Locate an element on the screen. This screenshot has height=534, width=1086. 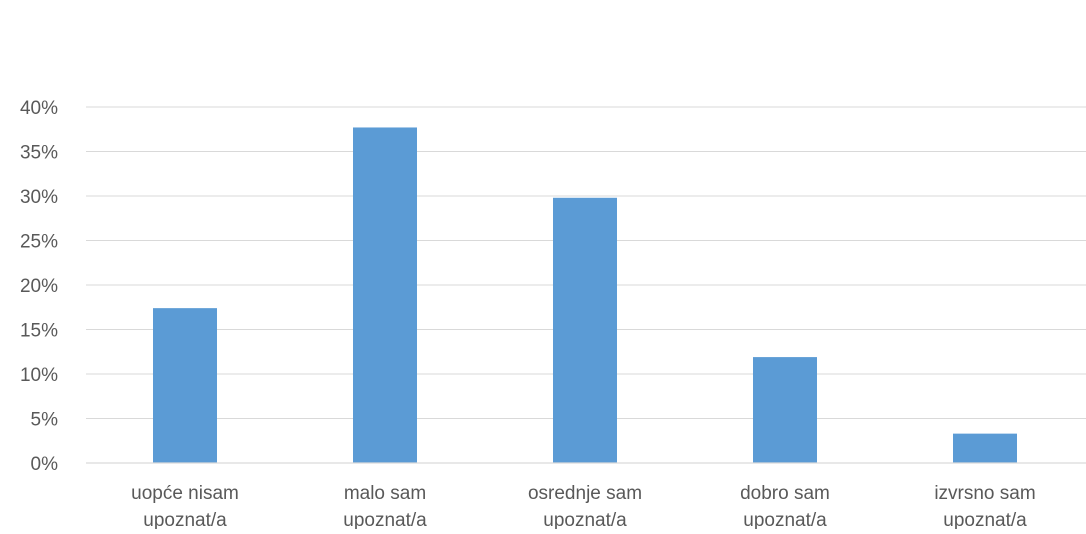
y-tick-label: 0% is located at coordinates (45, 464).